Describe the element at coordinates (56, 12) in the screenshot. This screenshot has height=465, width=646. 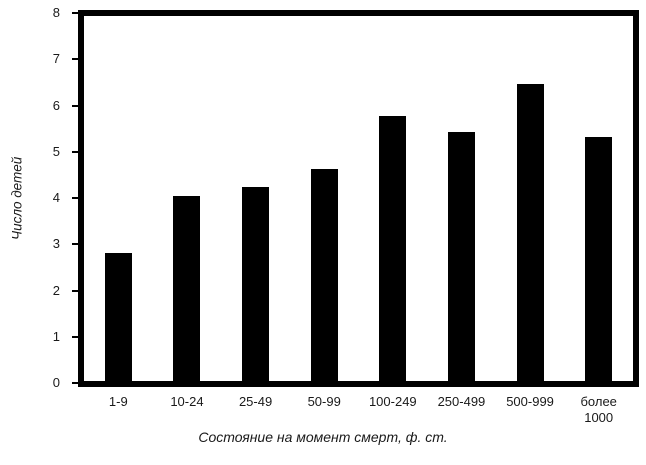
I see `y-tick-label: 8` at that location.